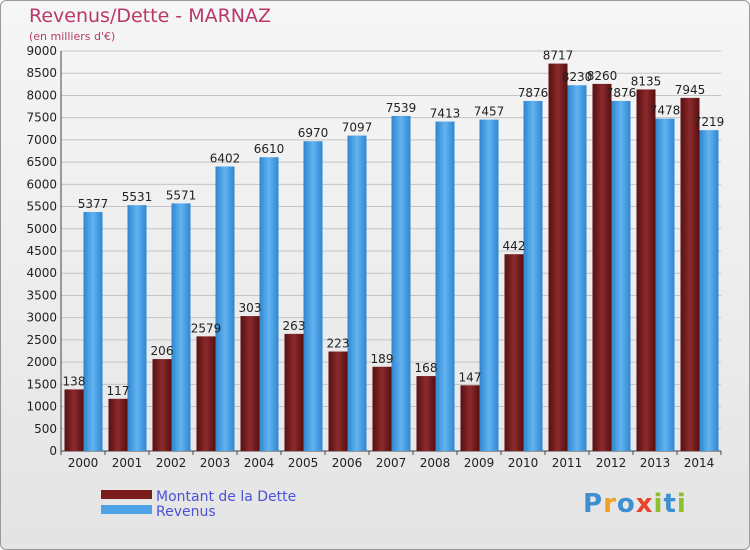 The image size is (750, 550). Describe the element at coordinates (118, 391) in the screenshot. I see `debt-value-label: 117` at that location.